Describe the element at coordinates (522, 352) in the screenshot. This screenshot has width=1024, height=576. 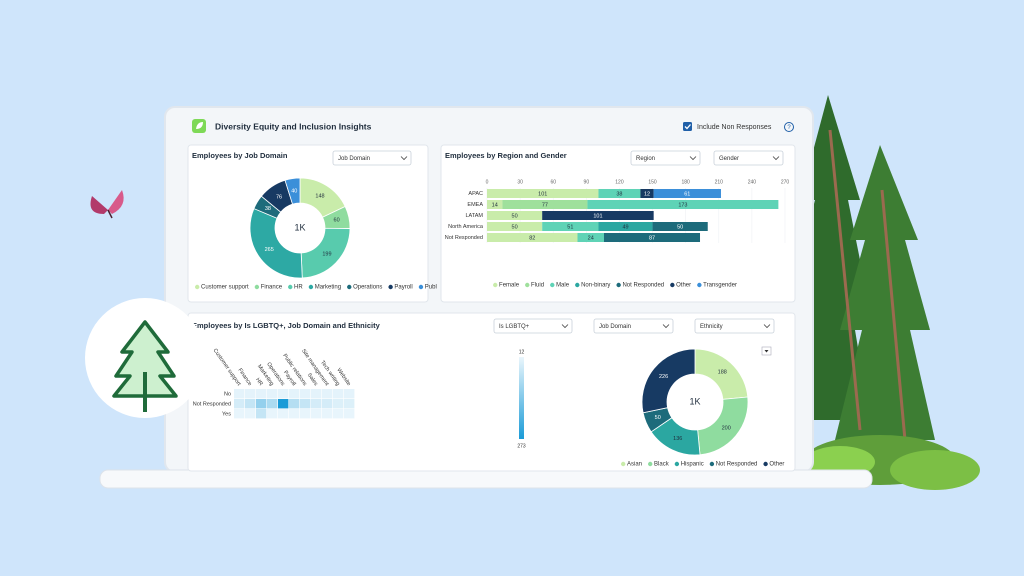
I see `colorbar-label: 12` at that location.